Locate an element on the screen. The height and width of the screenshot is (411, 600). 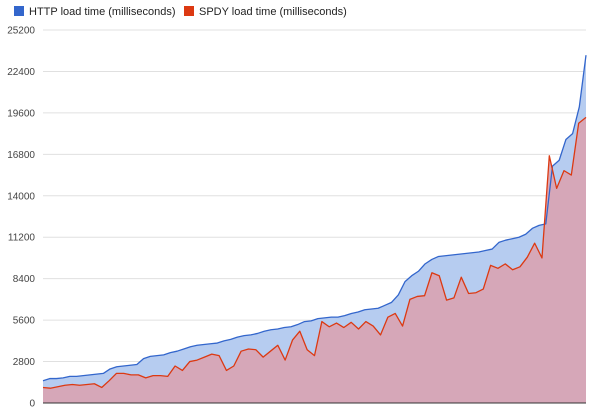
y-tick-label-25200: 25200 is located at coordinates (21, 31).